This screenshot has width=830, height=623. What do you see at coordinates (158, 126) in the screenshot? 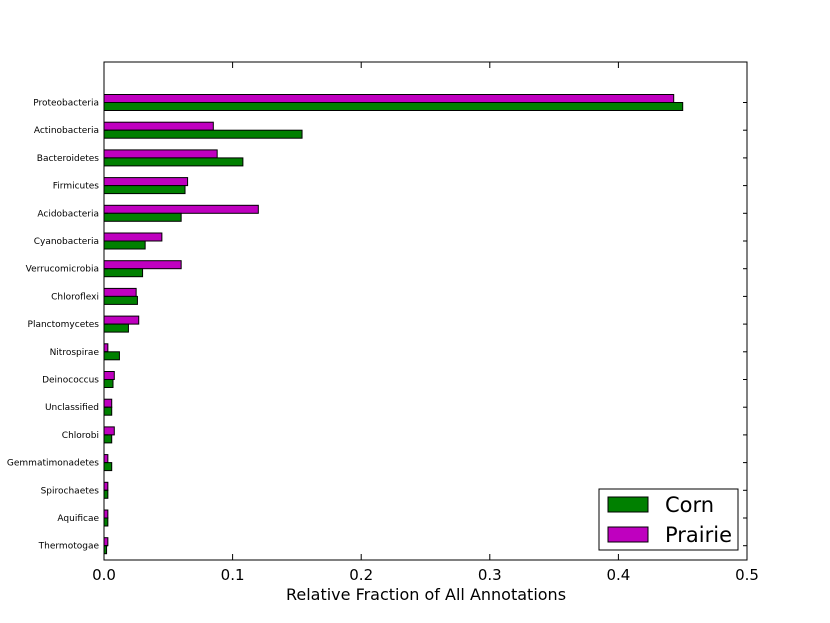
I see `bar-prairie-actinobacteria` at bounding box center [158, 126].